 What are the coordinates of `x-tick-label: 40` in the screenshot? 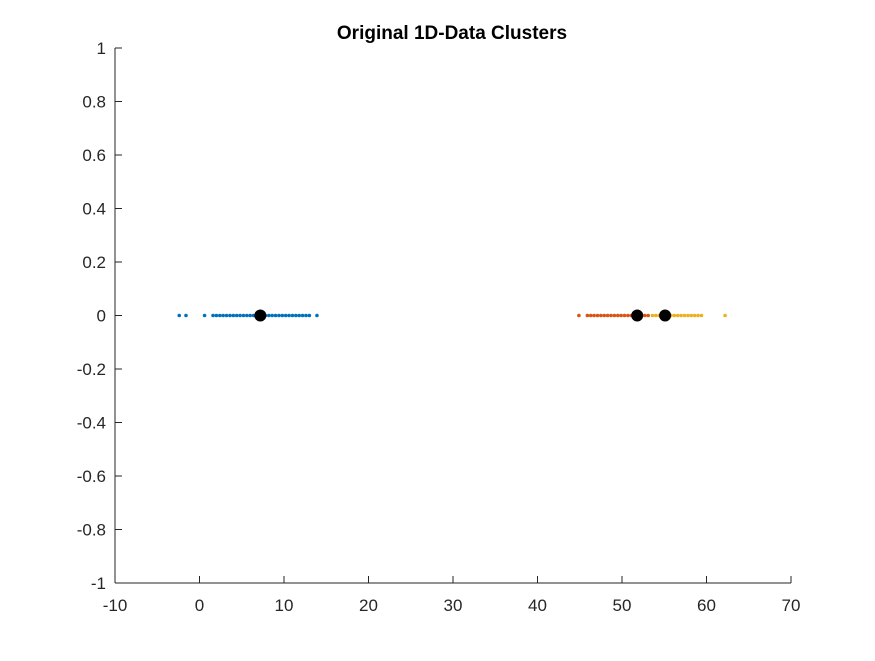 It's located at (537, 605).